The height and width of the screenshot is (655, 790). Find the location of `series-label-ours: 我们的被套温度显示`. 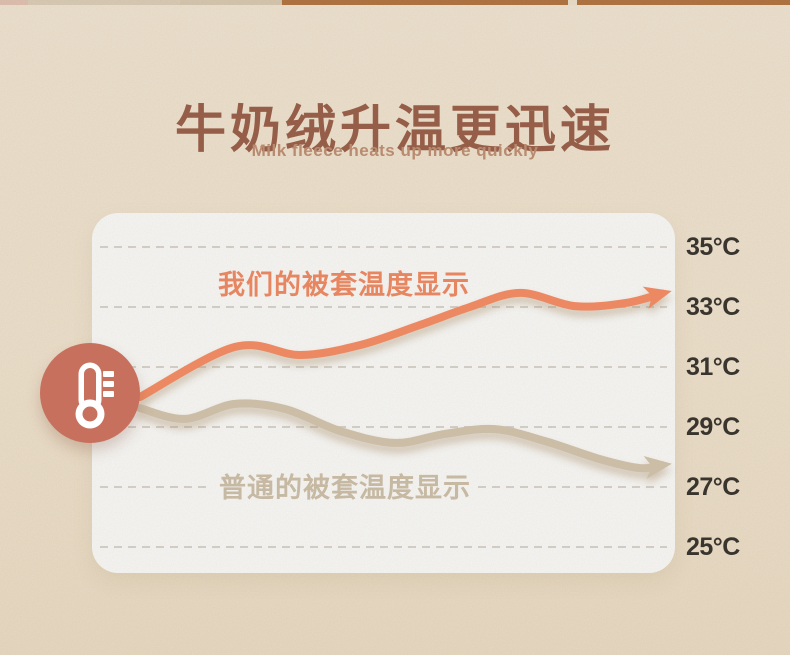

series-label-ours: 我们的被套温度显示 is located at coordinates (344, 285).